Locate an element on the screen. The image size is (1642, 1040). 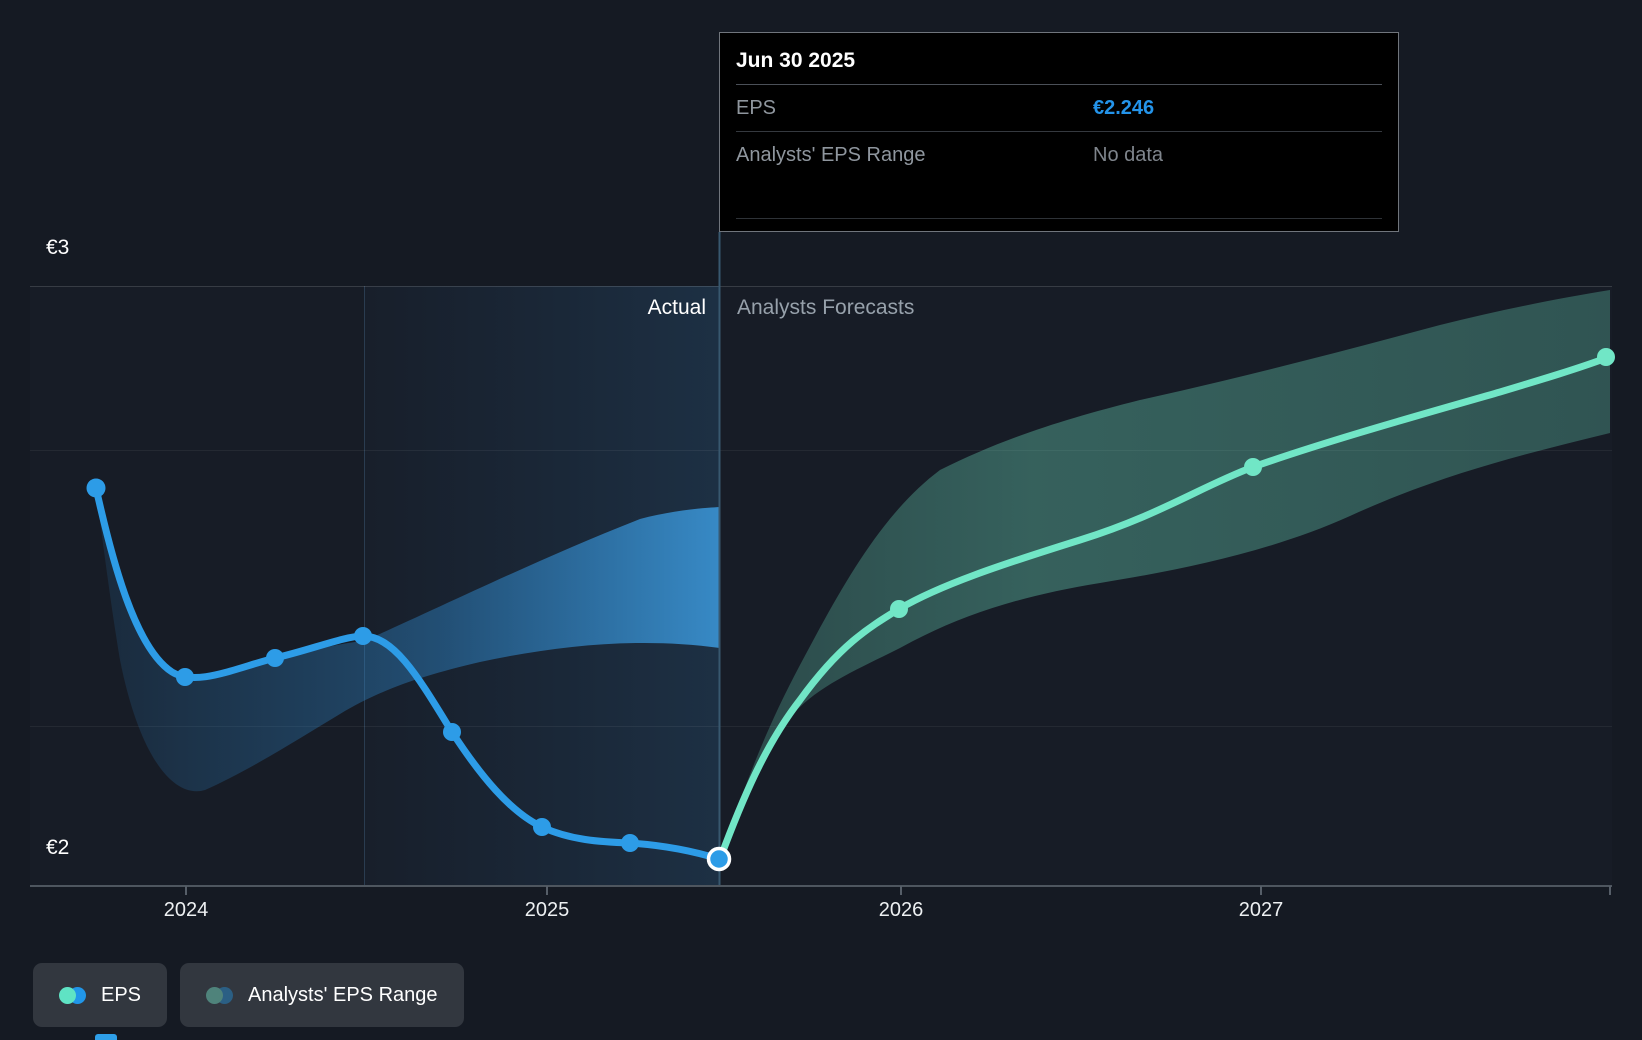
tooltip-range-value: No data is located at coordinates (1128, 154).